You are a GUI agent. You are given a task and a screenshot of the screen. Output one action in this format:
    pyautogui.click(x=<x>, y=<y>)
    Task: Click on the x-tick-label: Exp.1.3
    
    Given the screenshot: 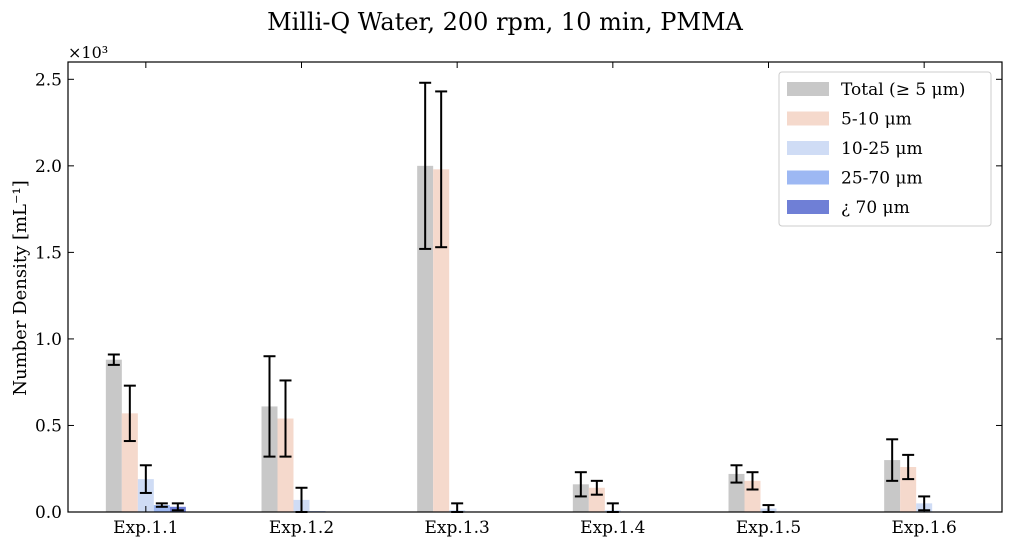 What is the action you would take?
    pyautogui.click(x=457, y=528)
    